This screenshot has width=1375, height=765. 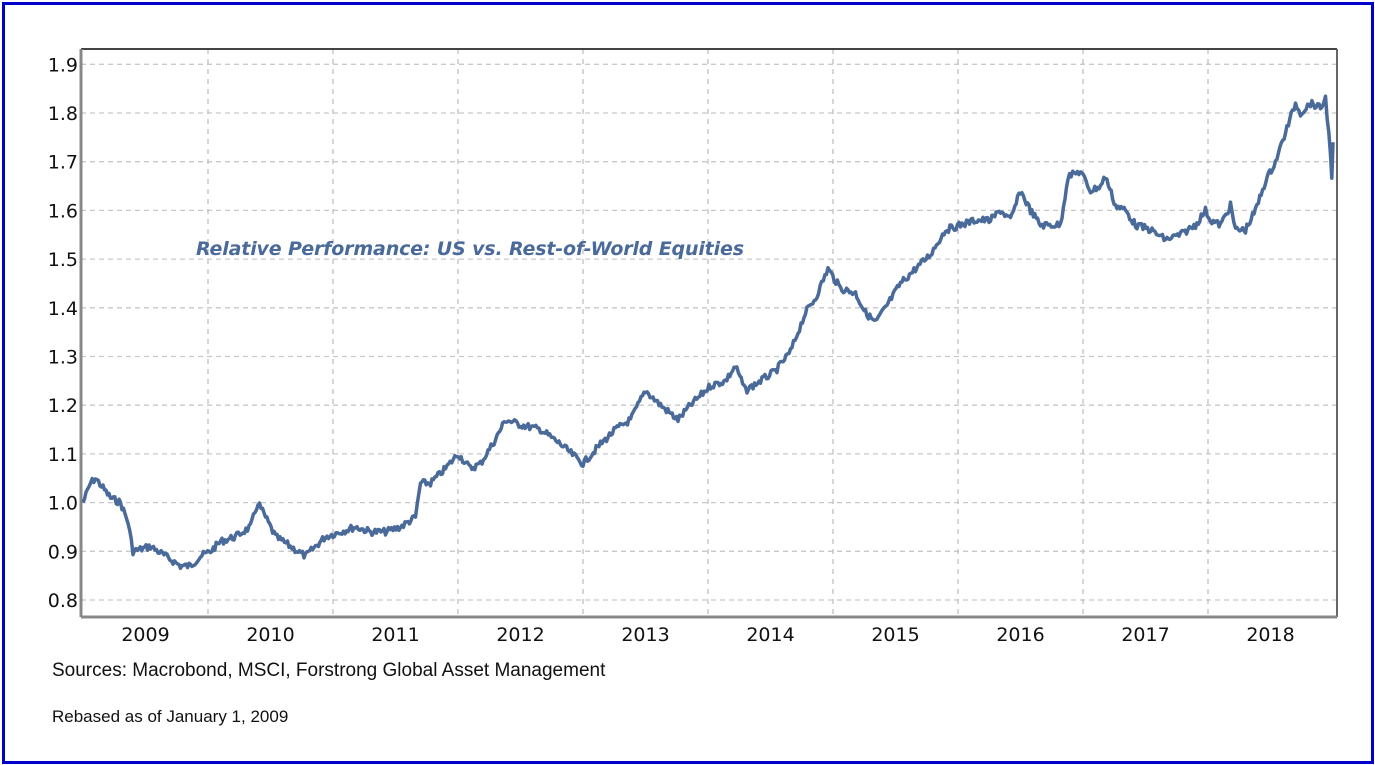 What do you see at coordinates (170, 716) in the screenshot?
I see `rebased-note: Rebased as of January 1, 2009` at bounding box center [170, 716].